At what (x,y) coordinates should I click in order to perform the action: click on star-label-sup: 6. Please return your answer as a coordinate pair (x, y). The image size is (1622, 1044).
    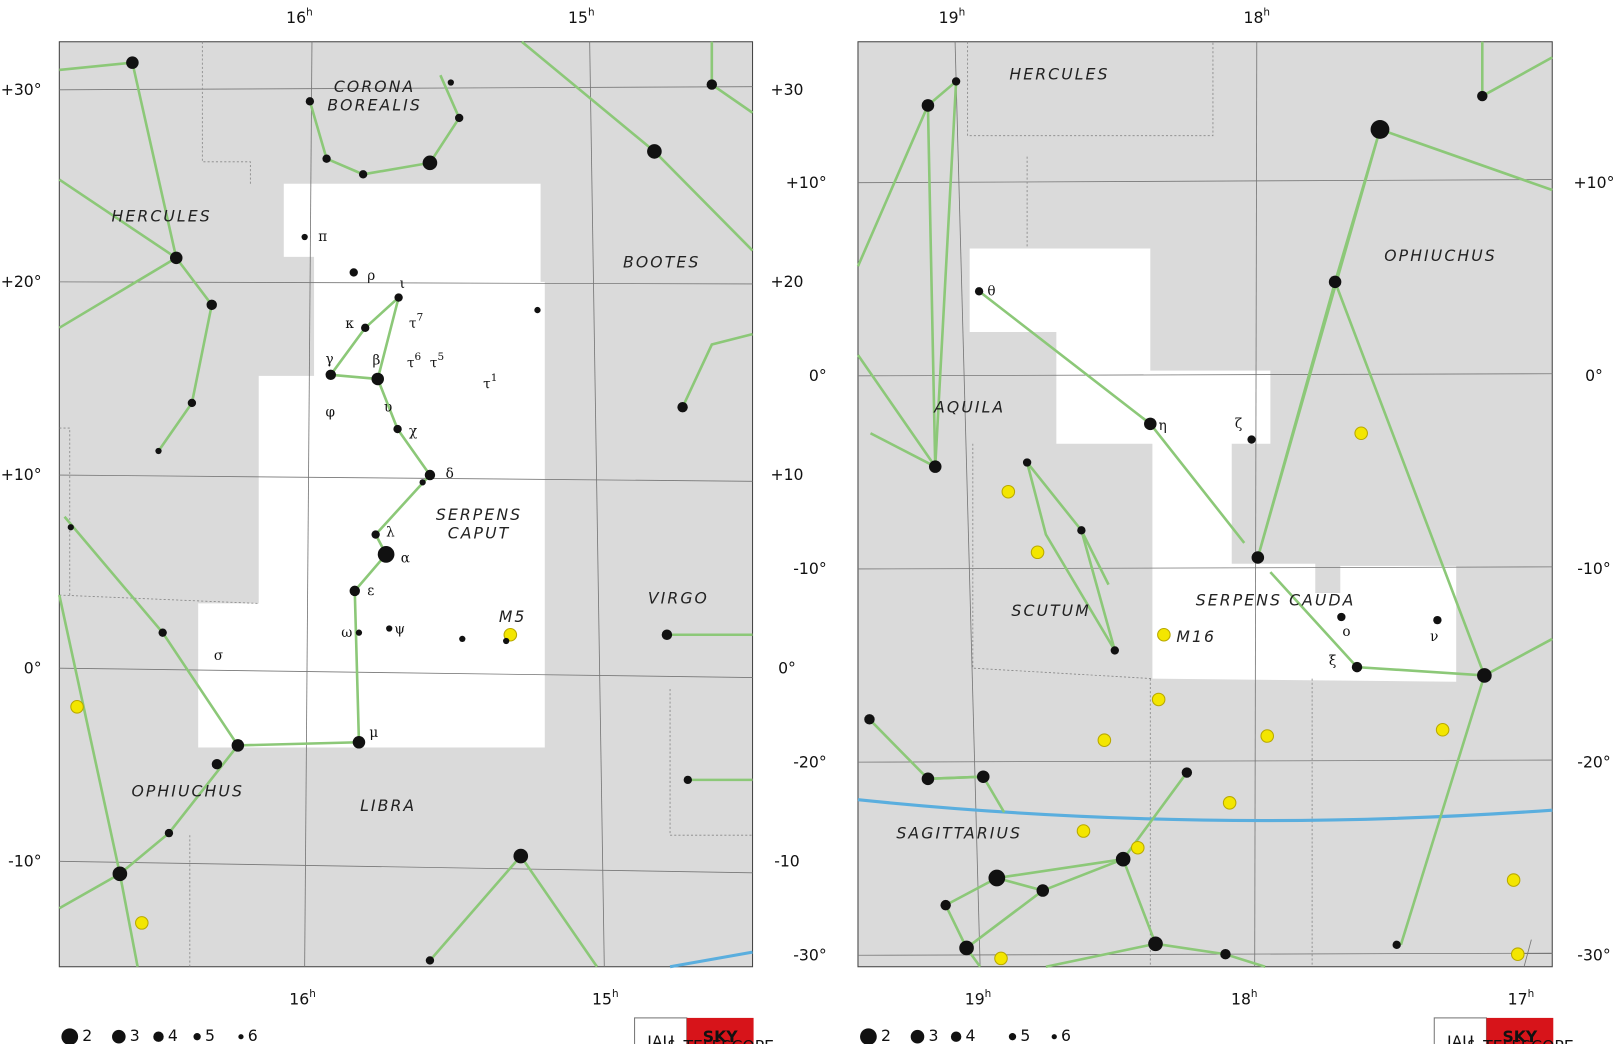
    Looking at the image, I should click on (417, 357).